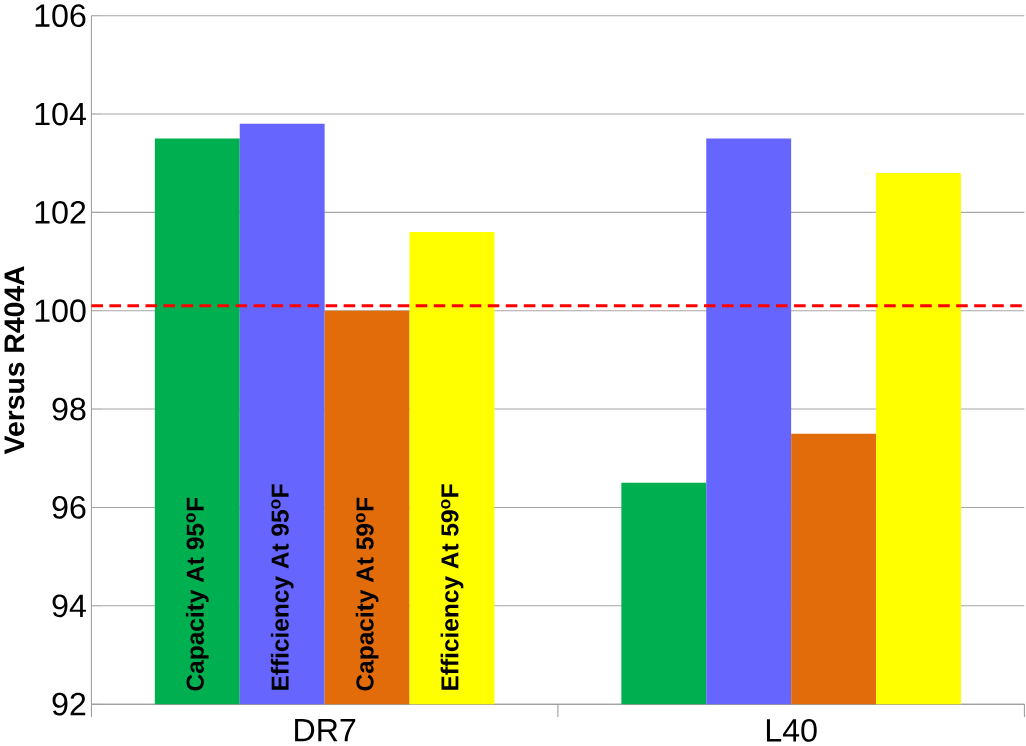 This screenshot has height=746, width=1026. What do you see at coordinates (69, 704) in the screenshot?
I see `y-tick-label: 92` at bounding box center [69, 704].